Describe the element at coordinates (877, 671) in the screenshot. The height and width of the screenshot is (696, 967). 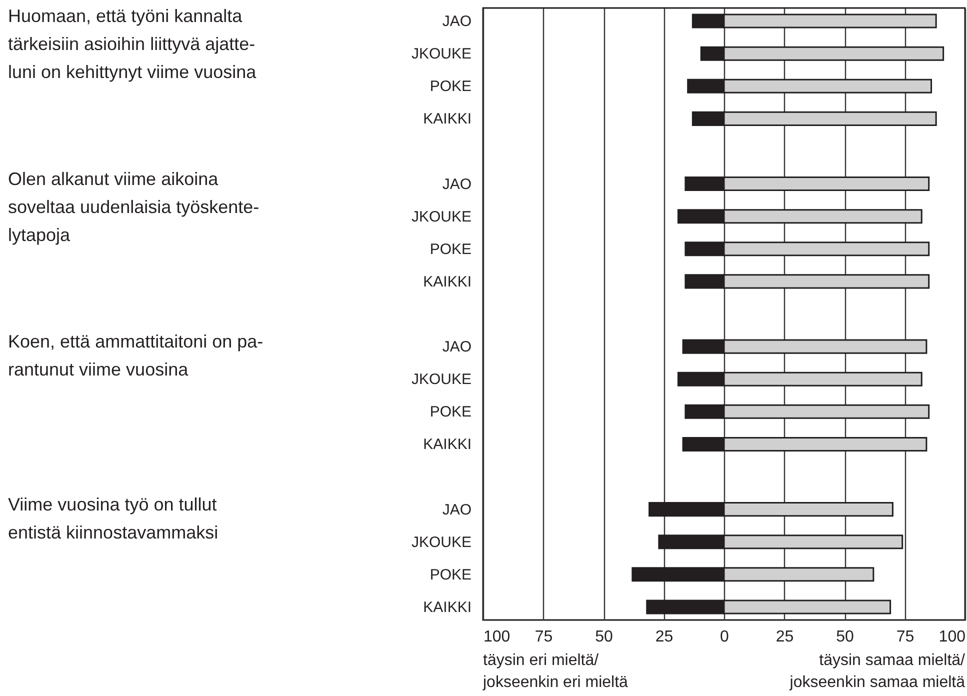
I see `text: täysin samaa mieltä/ jokseenkin samaa mieltä` at that location.